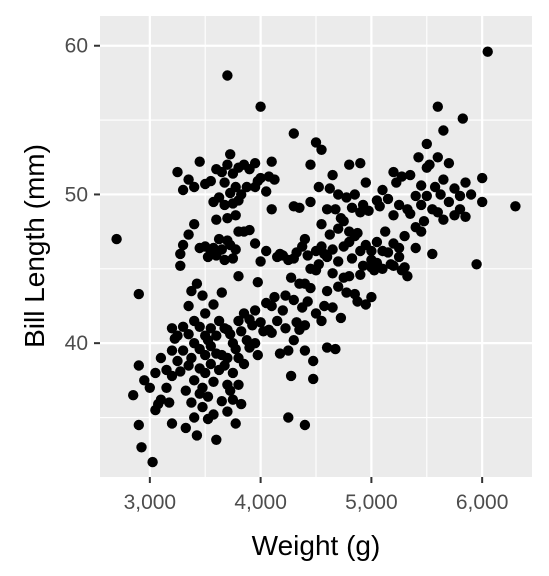 The width and height of the screenshot is (549, 576). Describe the element at coordinates (150, 502) in the screenshot. I see `x-tick-label: 3,000` at that location.